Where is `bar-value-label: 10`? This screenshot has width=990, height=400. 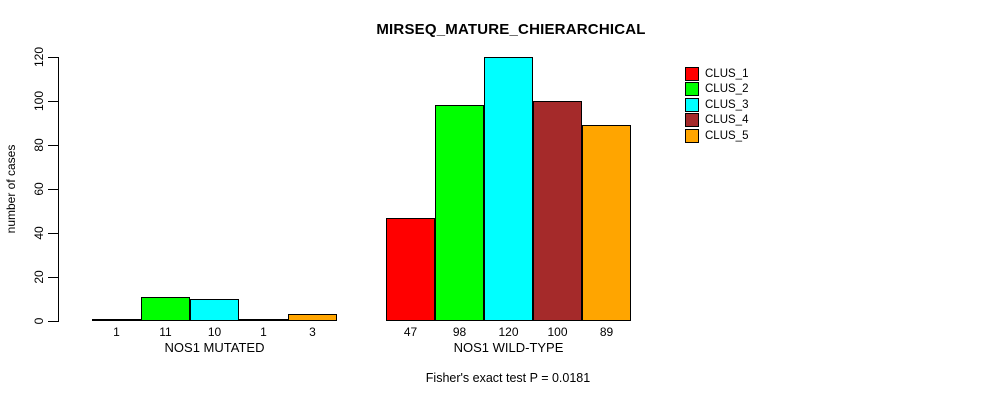 bar-value-label: 10 is located at coordinates (214, 332).